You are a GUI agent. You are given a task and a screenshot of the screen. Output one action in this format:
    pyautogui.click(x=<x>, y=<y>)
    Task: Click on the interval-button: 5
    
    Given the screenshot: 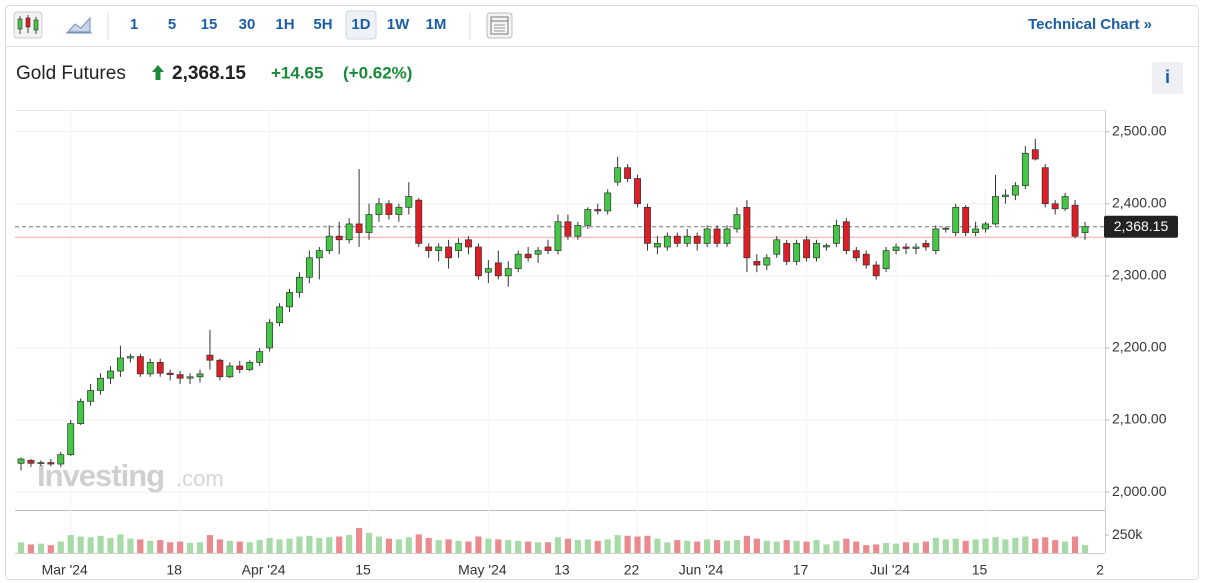 What is the action you would take?
    pyautogui.click(x=172, y=24)
    